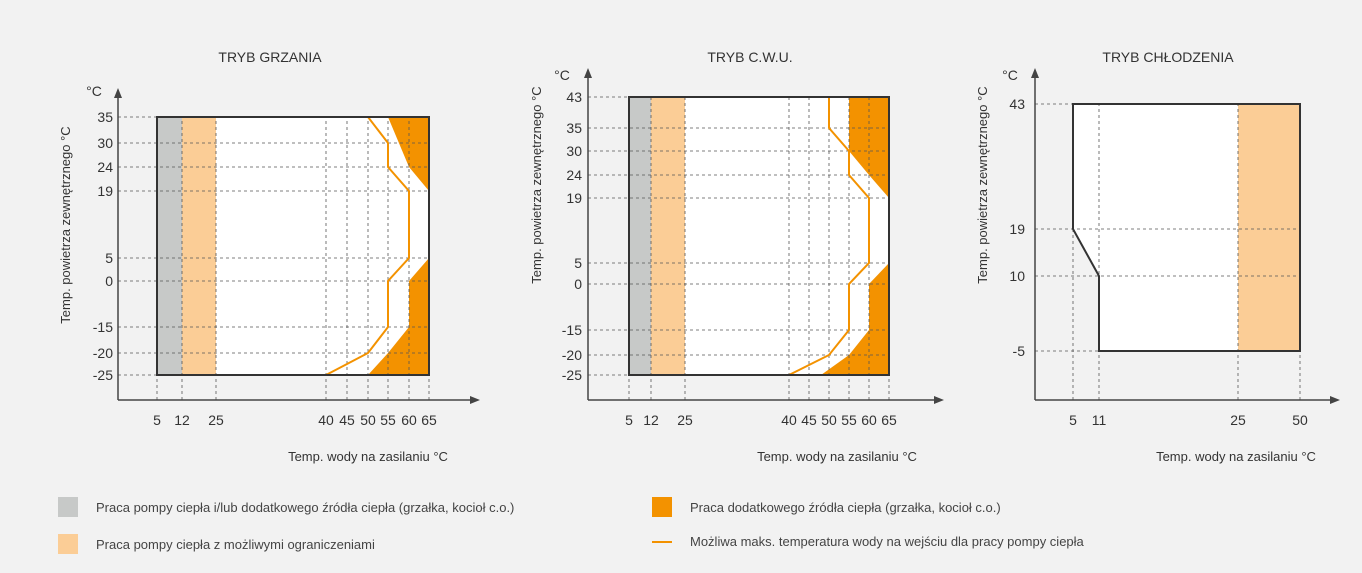 The height and width of the screenshot is (573, 1362). I want to click on y-tick-label-heating--20: -20, so click(103, 353).